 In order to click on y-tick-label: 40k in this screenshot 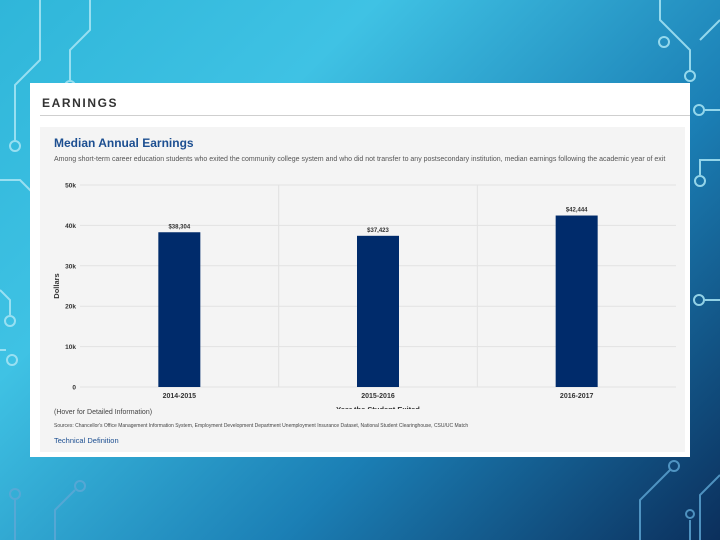, I will do `click(70, 226)`.